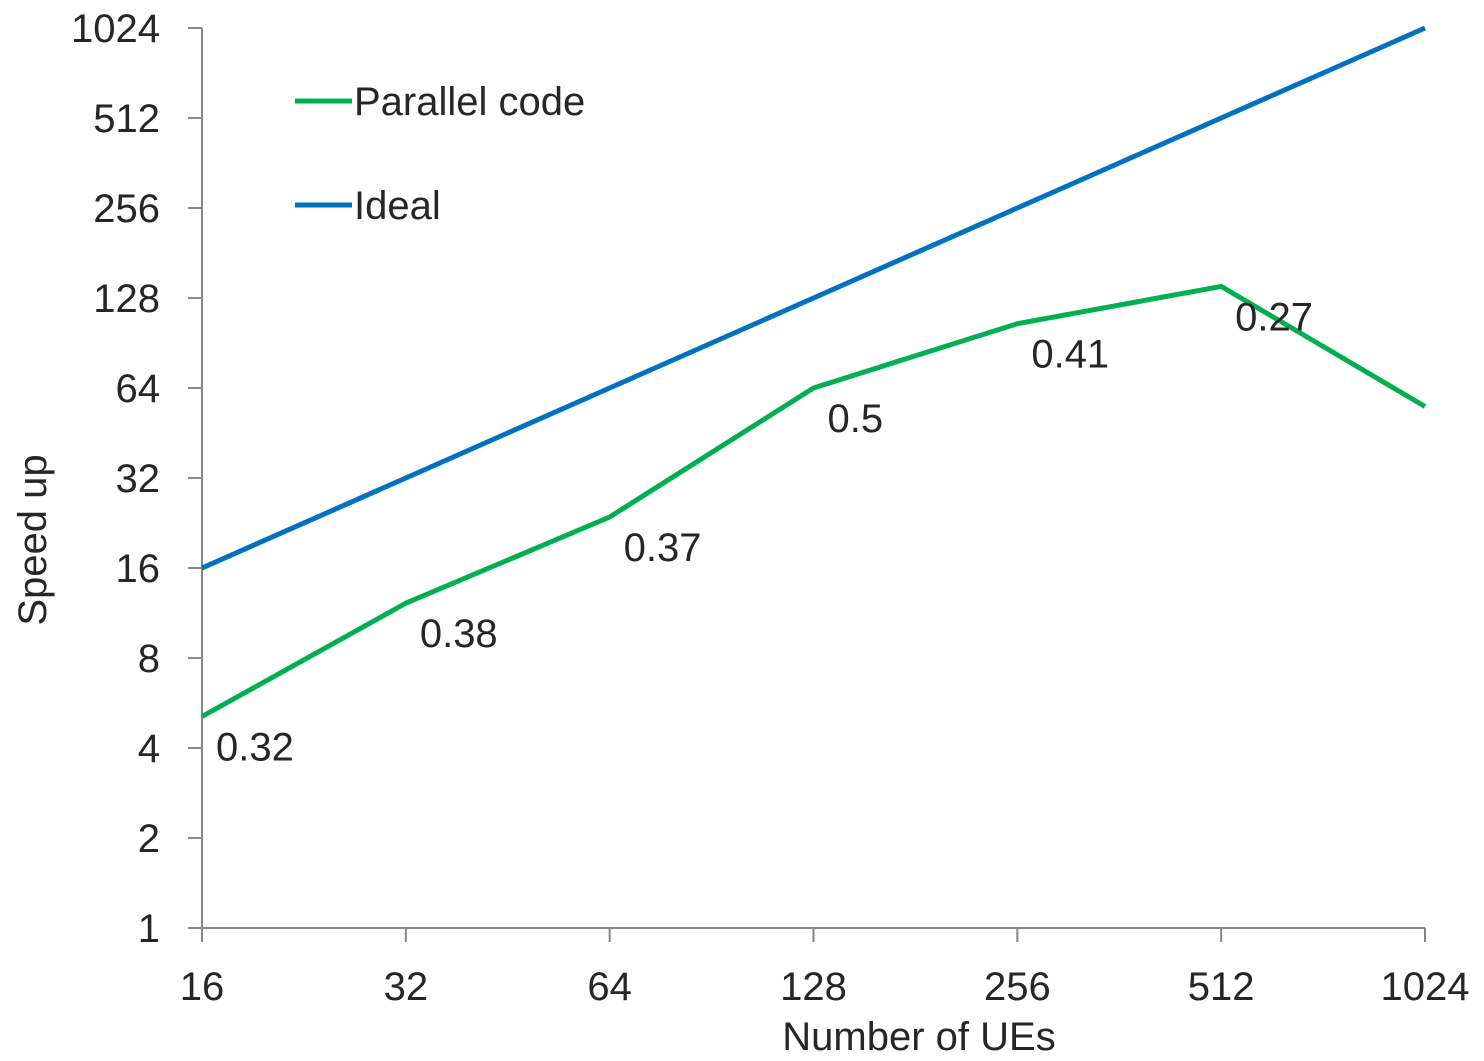  What do you see at coordinates (149, 839) in the screenshot?
I see `y-tick-label: 2` at bounding box center [149, 839].